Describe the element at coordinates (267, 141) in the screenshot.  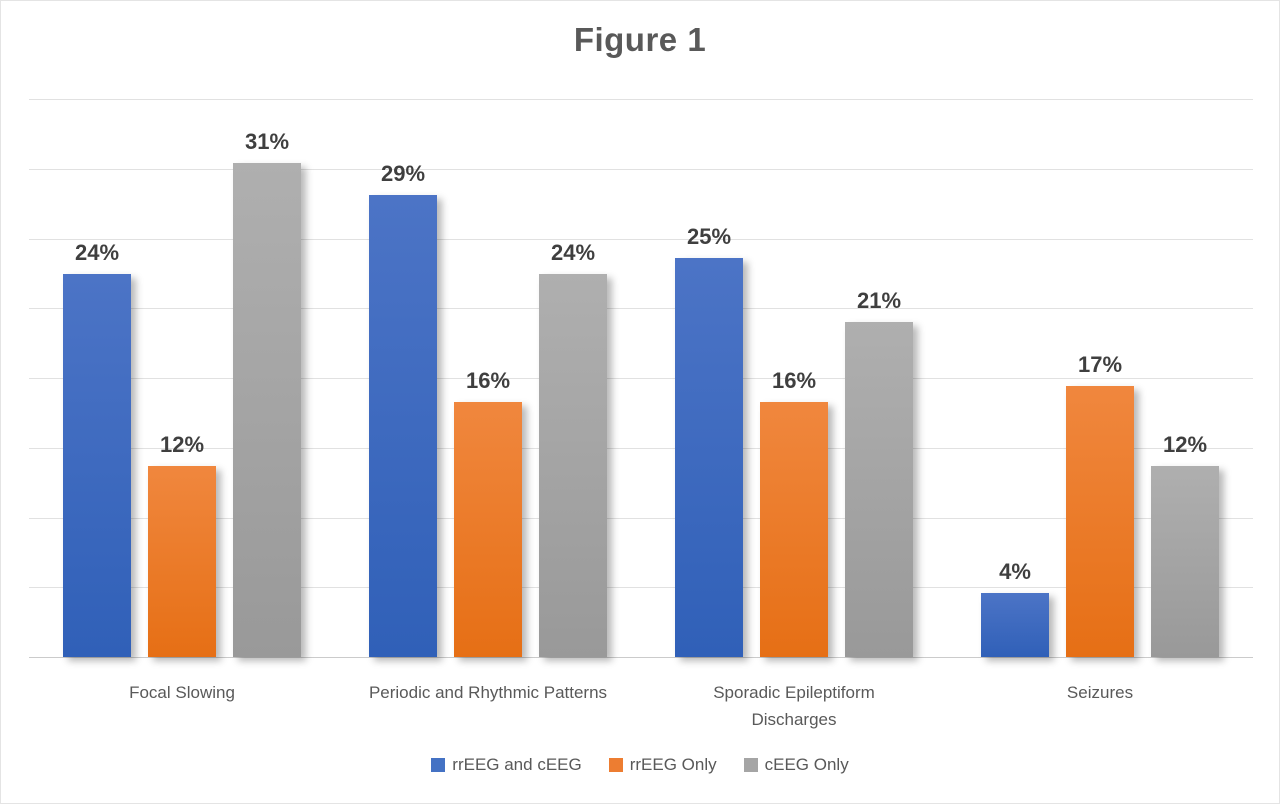
I see `data-label: 31%` at that location.